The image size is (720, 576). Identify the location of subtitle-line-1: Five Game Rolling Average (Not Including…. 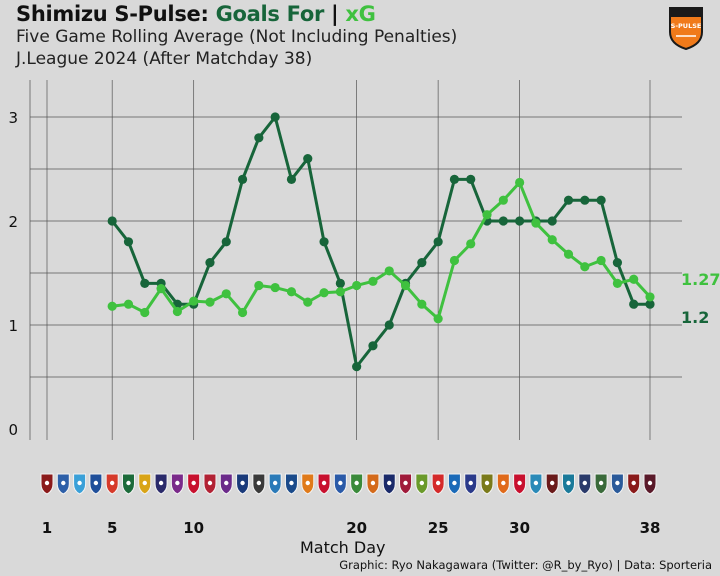
(237, 37).